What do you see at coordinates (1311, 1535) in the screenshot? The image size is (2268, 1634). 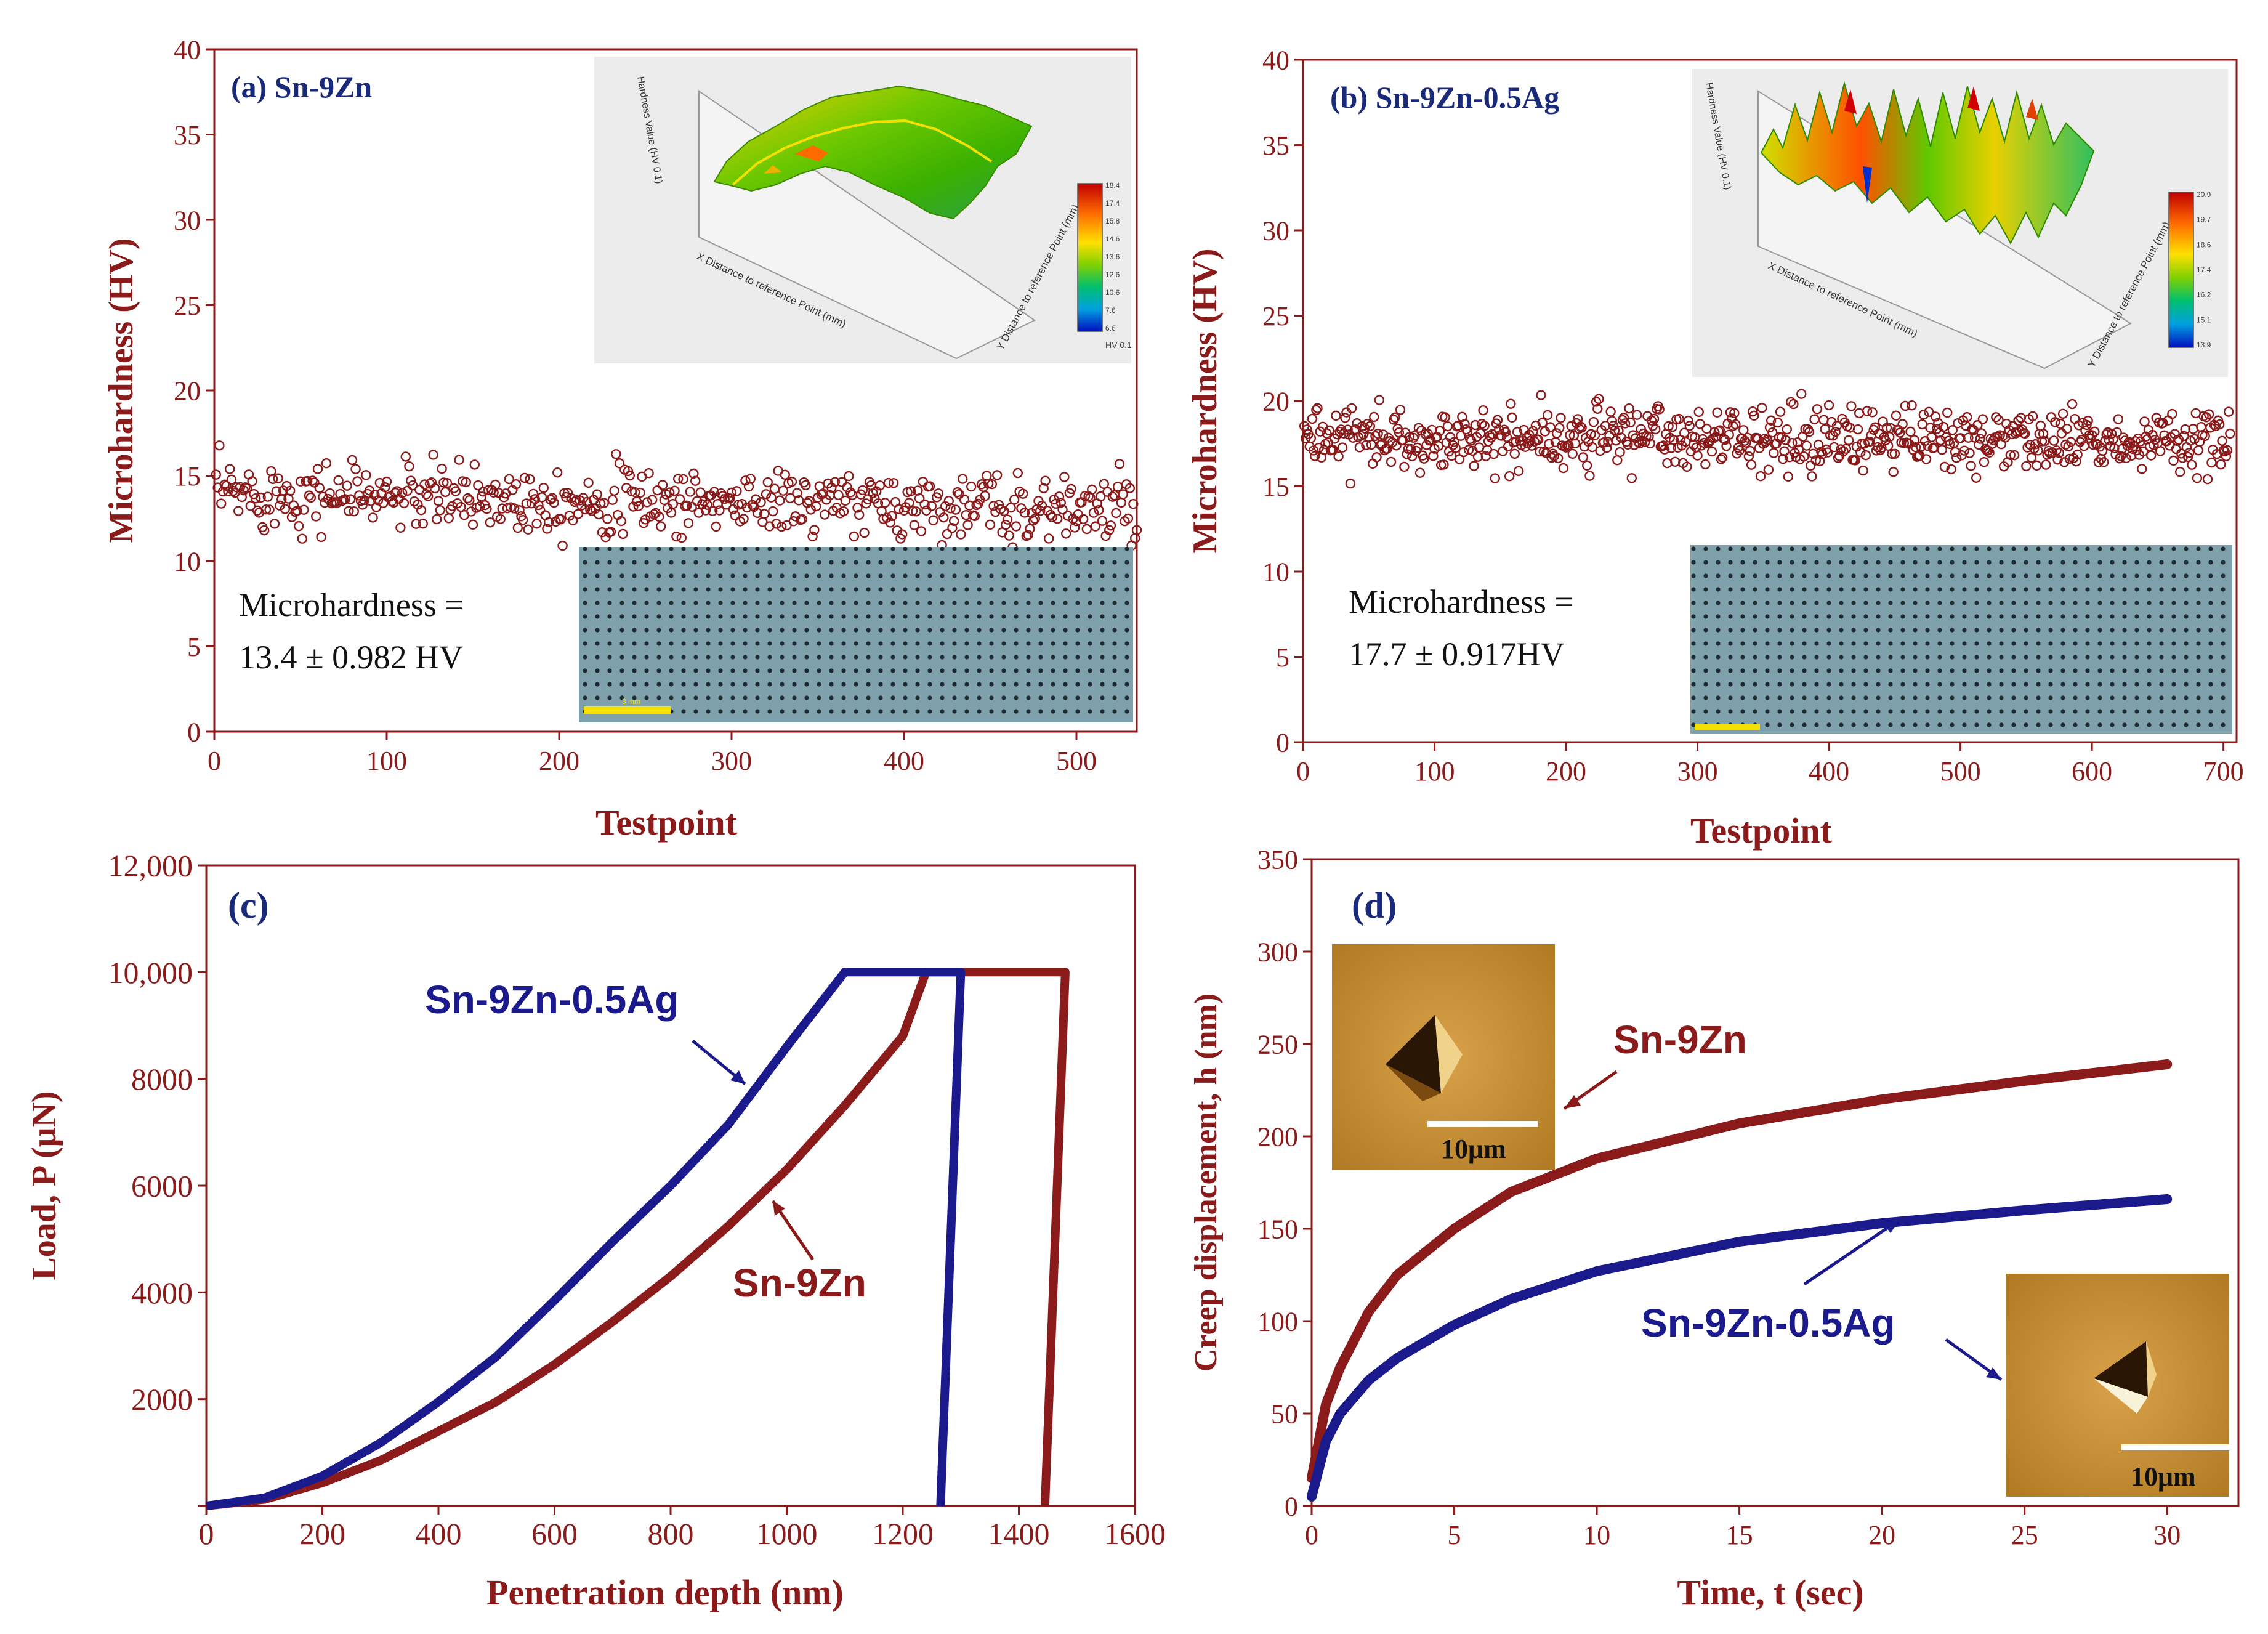 I see `x-tick-label: 0` at bounding box center [1311, 1535].